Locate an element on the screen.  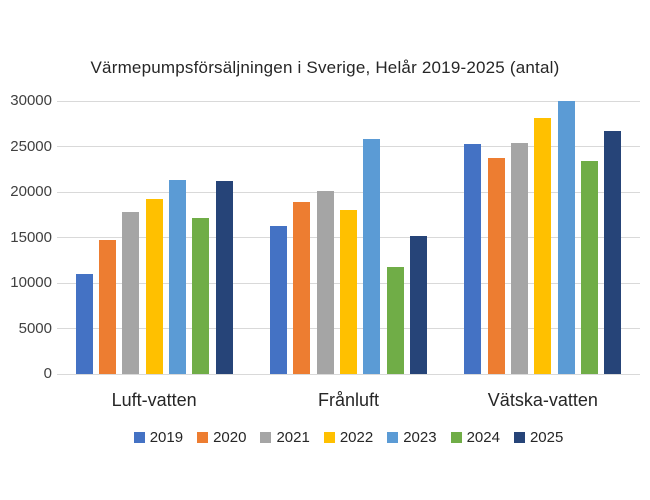
x-axis-category-label: Frånluft is located at coordinates (348, 400).